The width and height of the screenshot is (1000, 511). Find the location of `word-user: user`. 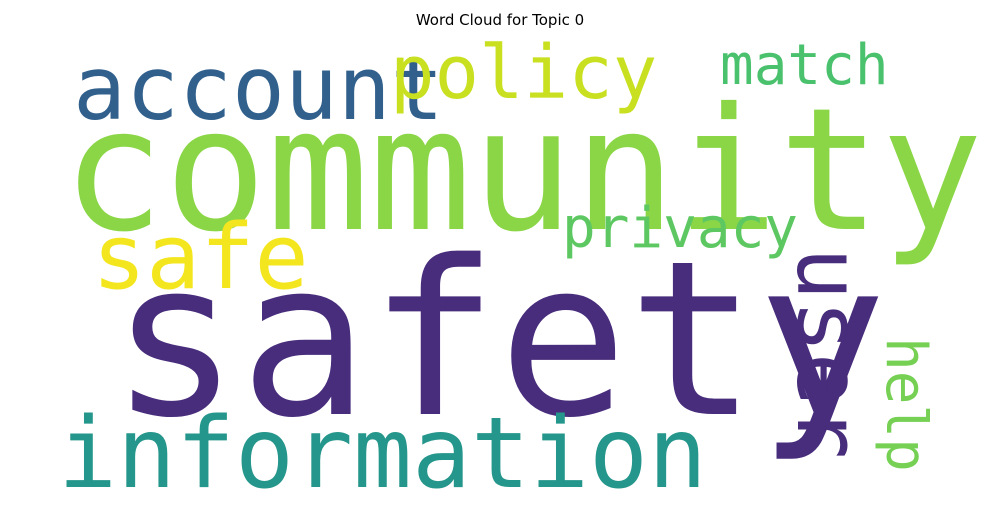

word-user: user is located at coordinates (828, 353).